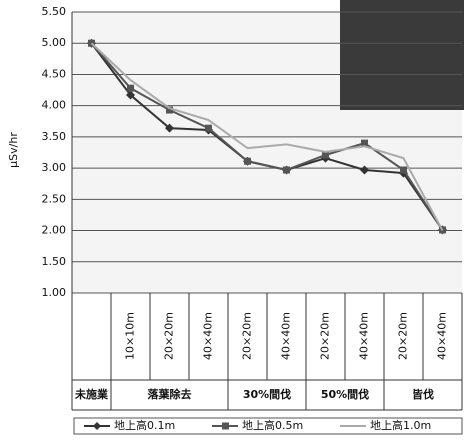 This screenshot has height=440, width=467. Describe the element at coordinates (91, 394) in the screenshot. I see `group-label: 未施業` at that location.